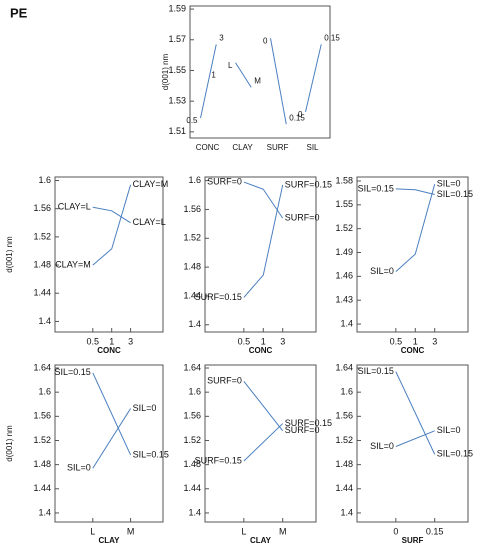  What do you see at coordinates (208, 147) in the screenshot?
I see `x-category-label: CONC` at bounding box center [208, 147].